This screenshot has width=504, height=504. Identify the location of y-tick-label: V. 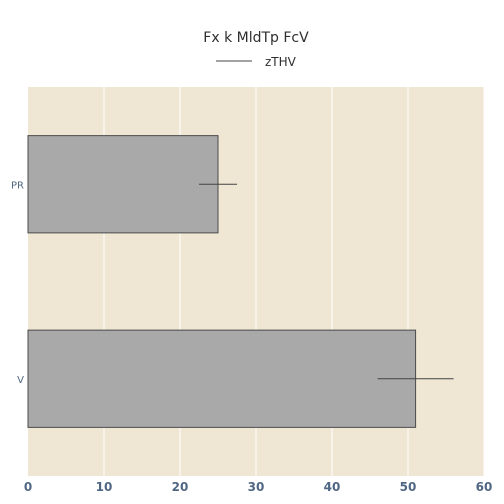
(20, 380).